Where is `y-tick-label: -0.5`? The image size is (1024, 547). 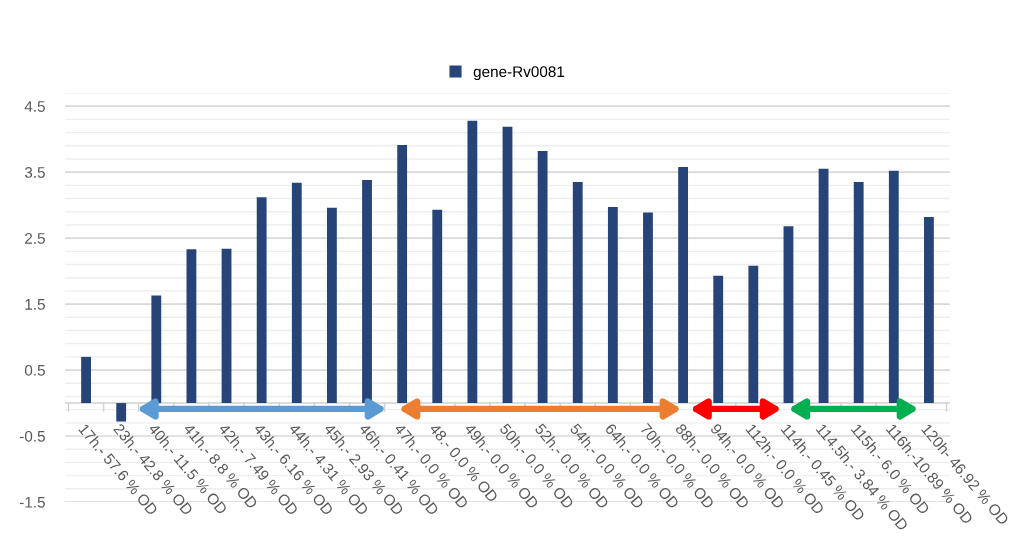 y-tick-label: -0.5 is located at coordinates (32, 436).